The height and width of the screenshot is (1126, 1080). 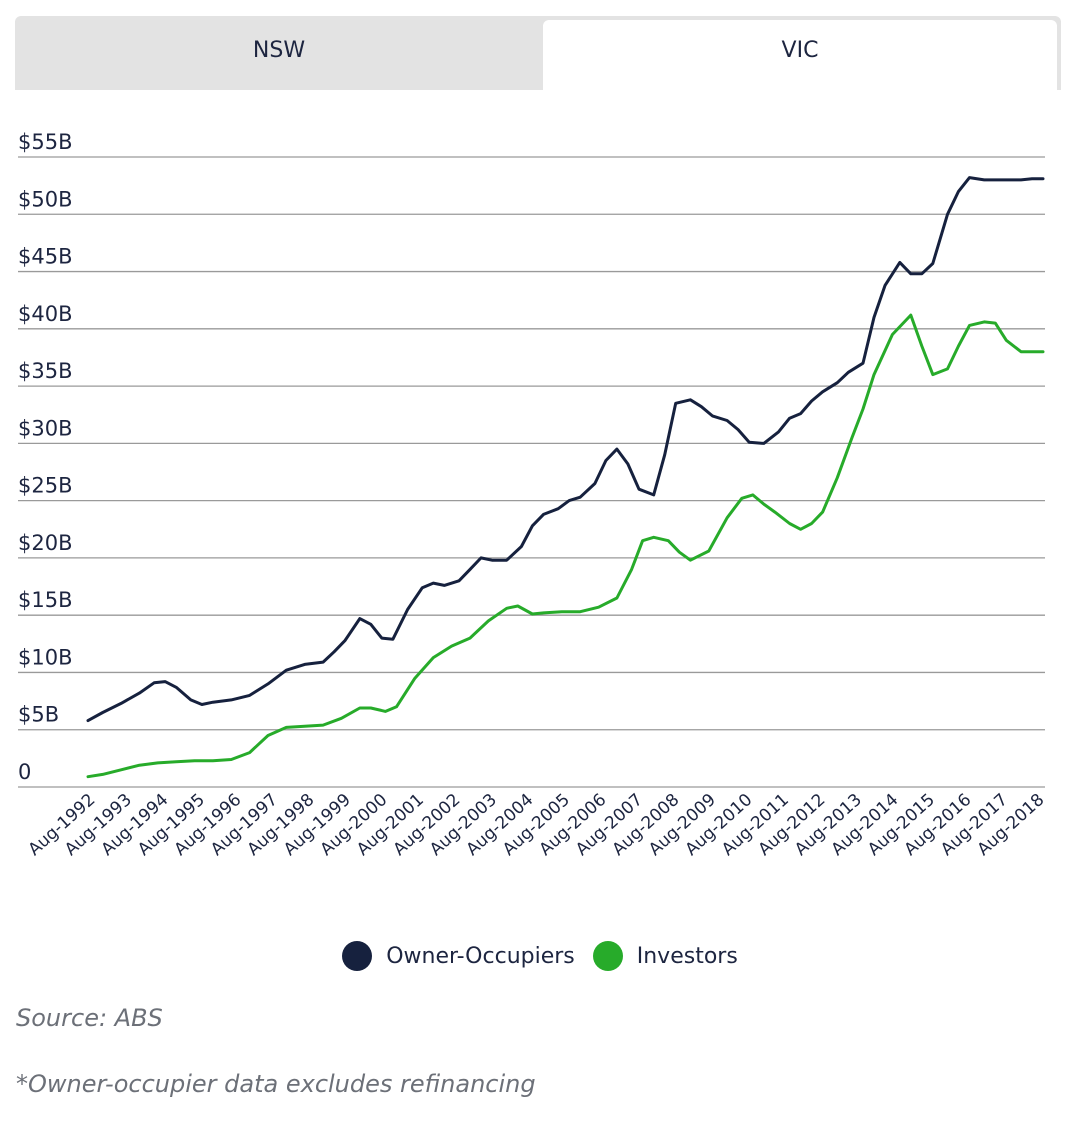 What do you see at coordinates (45, 199) in the screenshot?
I see `y-tick-label: $50B` at bounding box center [45, 199].